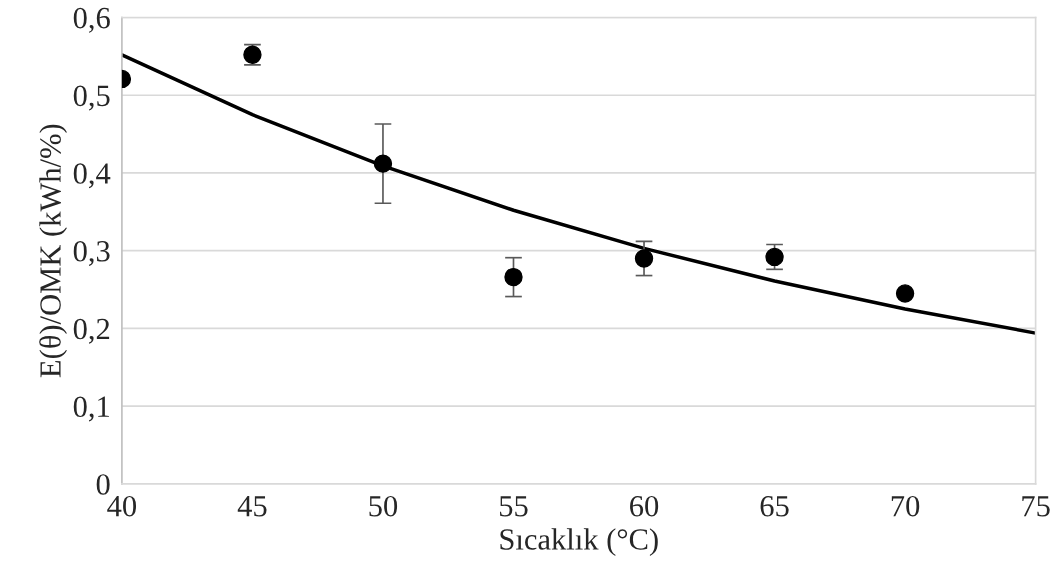 The height and width of the screenshot is (583, 1060). What do you see at coordinates (252, 506) in the screenshot?
I see `x-tick-label: 45` at bounding box center [252, 506].